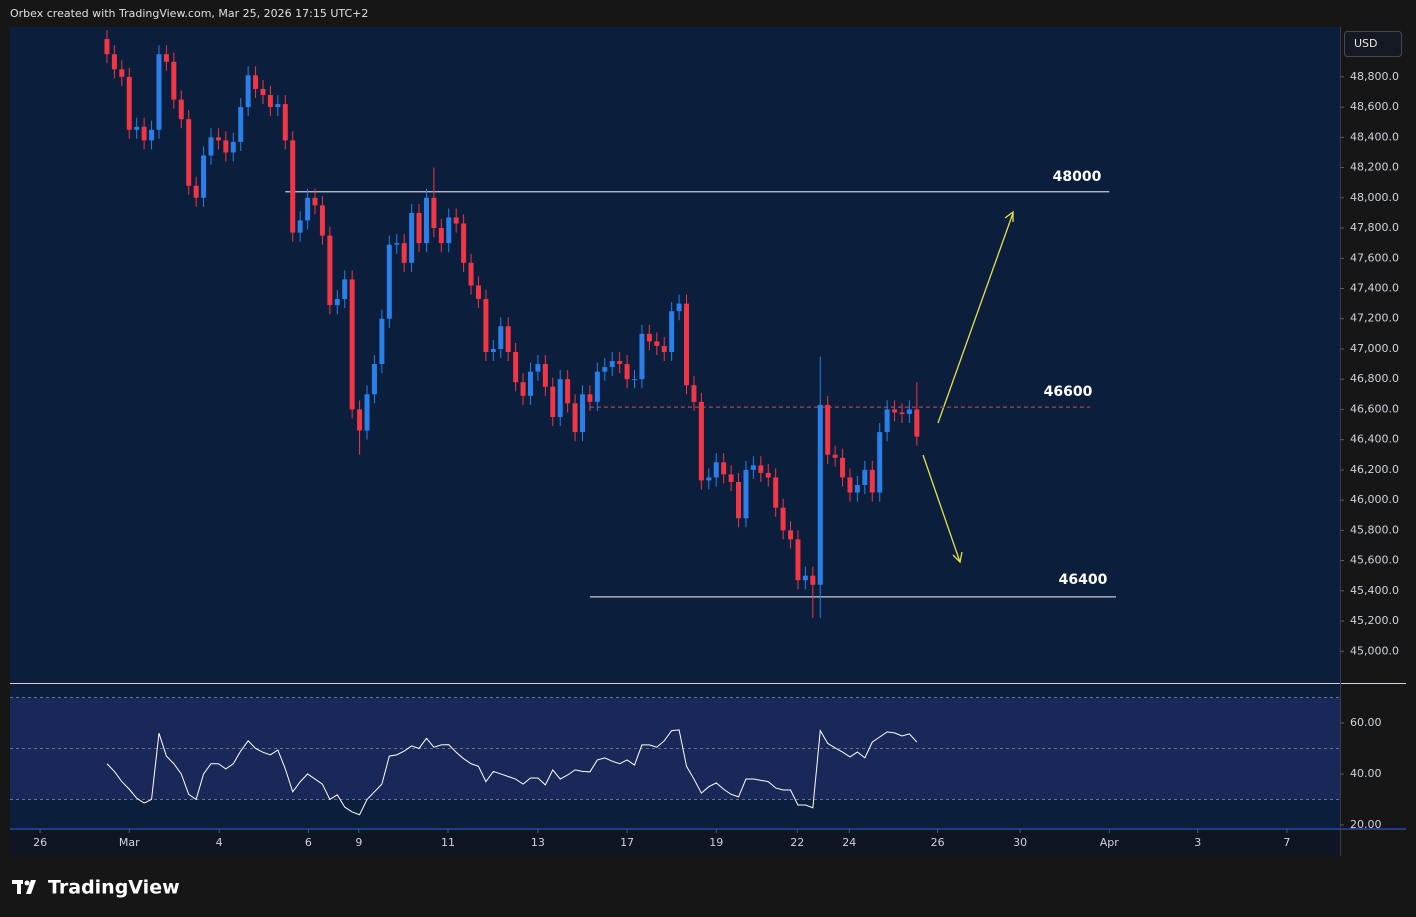  What do you see at coordinates (538, 842) in the screenshot?
I see `x-tick-label: 13` at bounding box center [538, 842].